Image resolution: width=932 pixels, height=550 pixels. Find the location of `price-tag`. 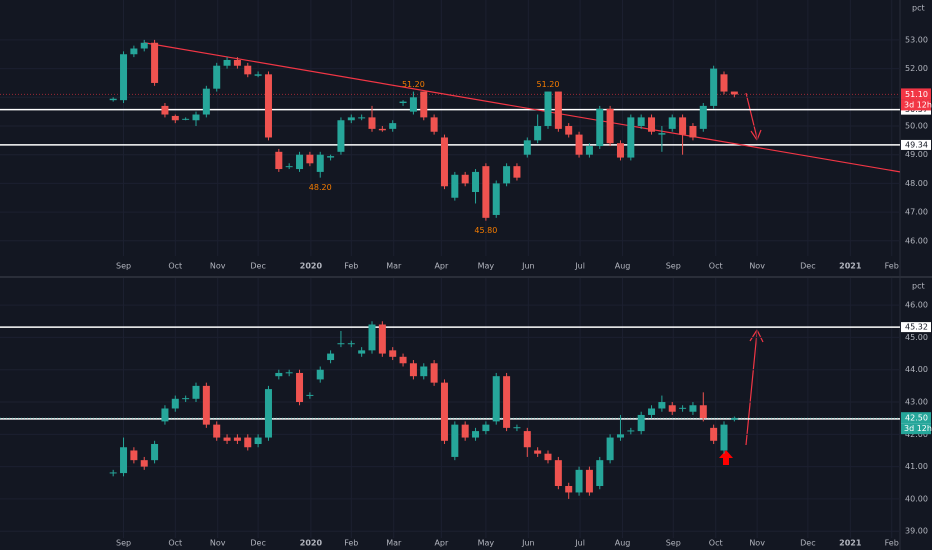

price-tag is located at coordinates (916, 327).